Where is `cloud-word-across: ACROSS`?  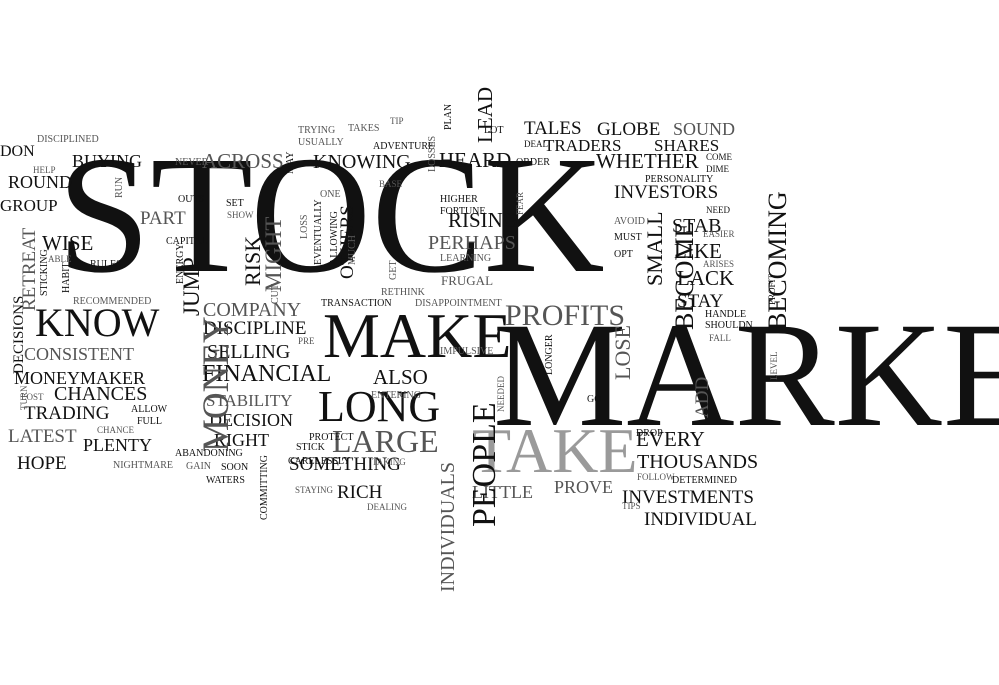 cloud-word-across: ACROSS is located at coordinates (243, 161).